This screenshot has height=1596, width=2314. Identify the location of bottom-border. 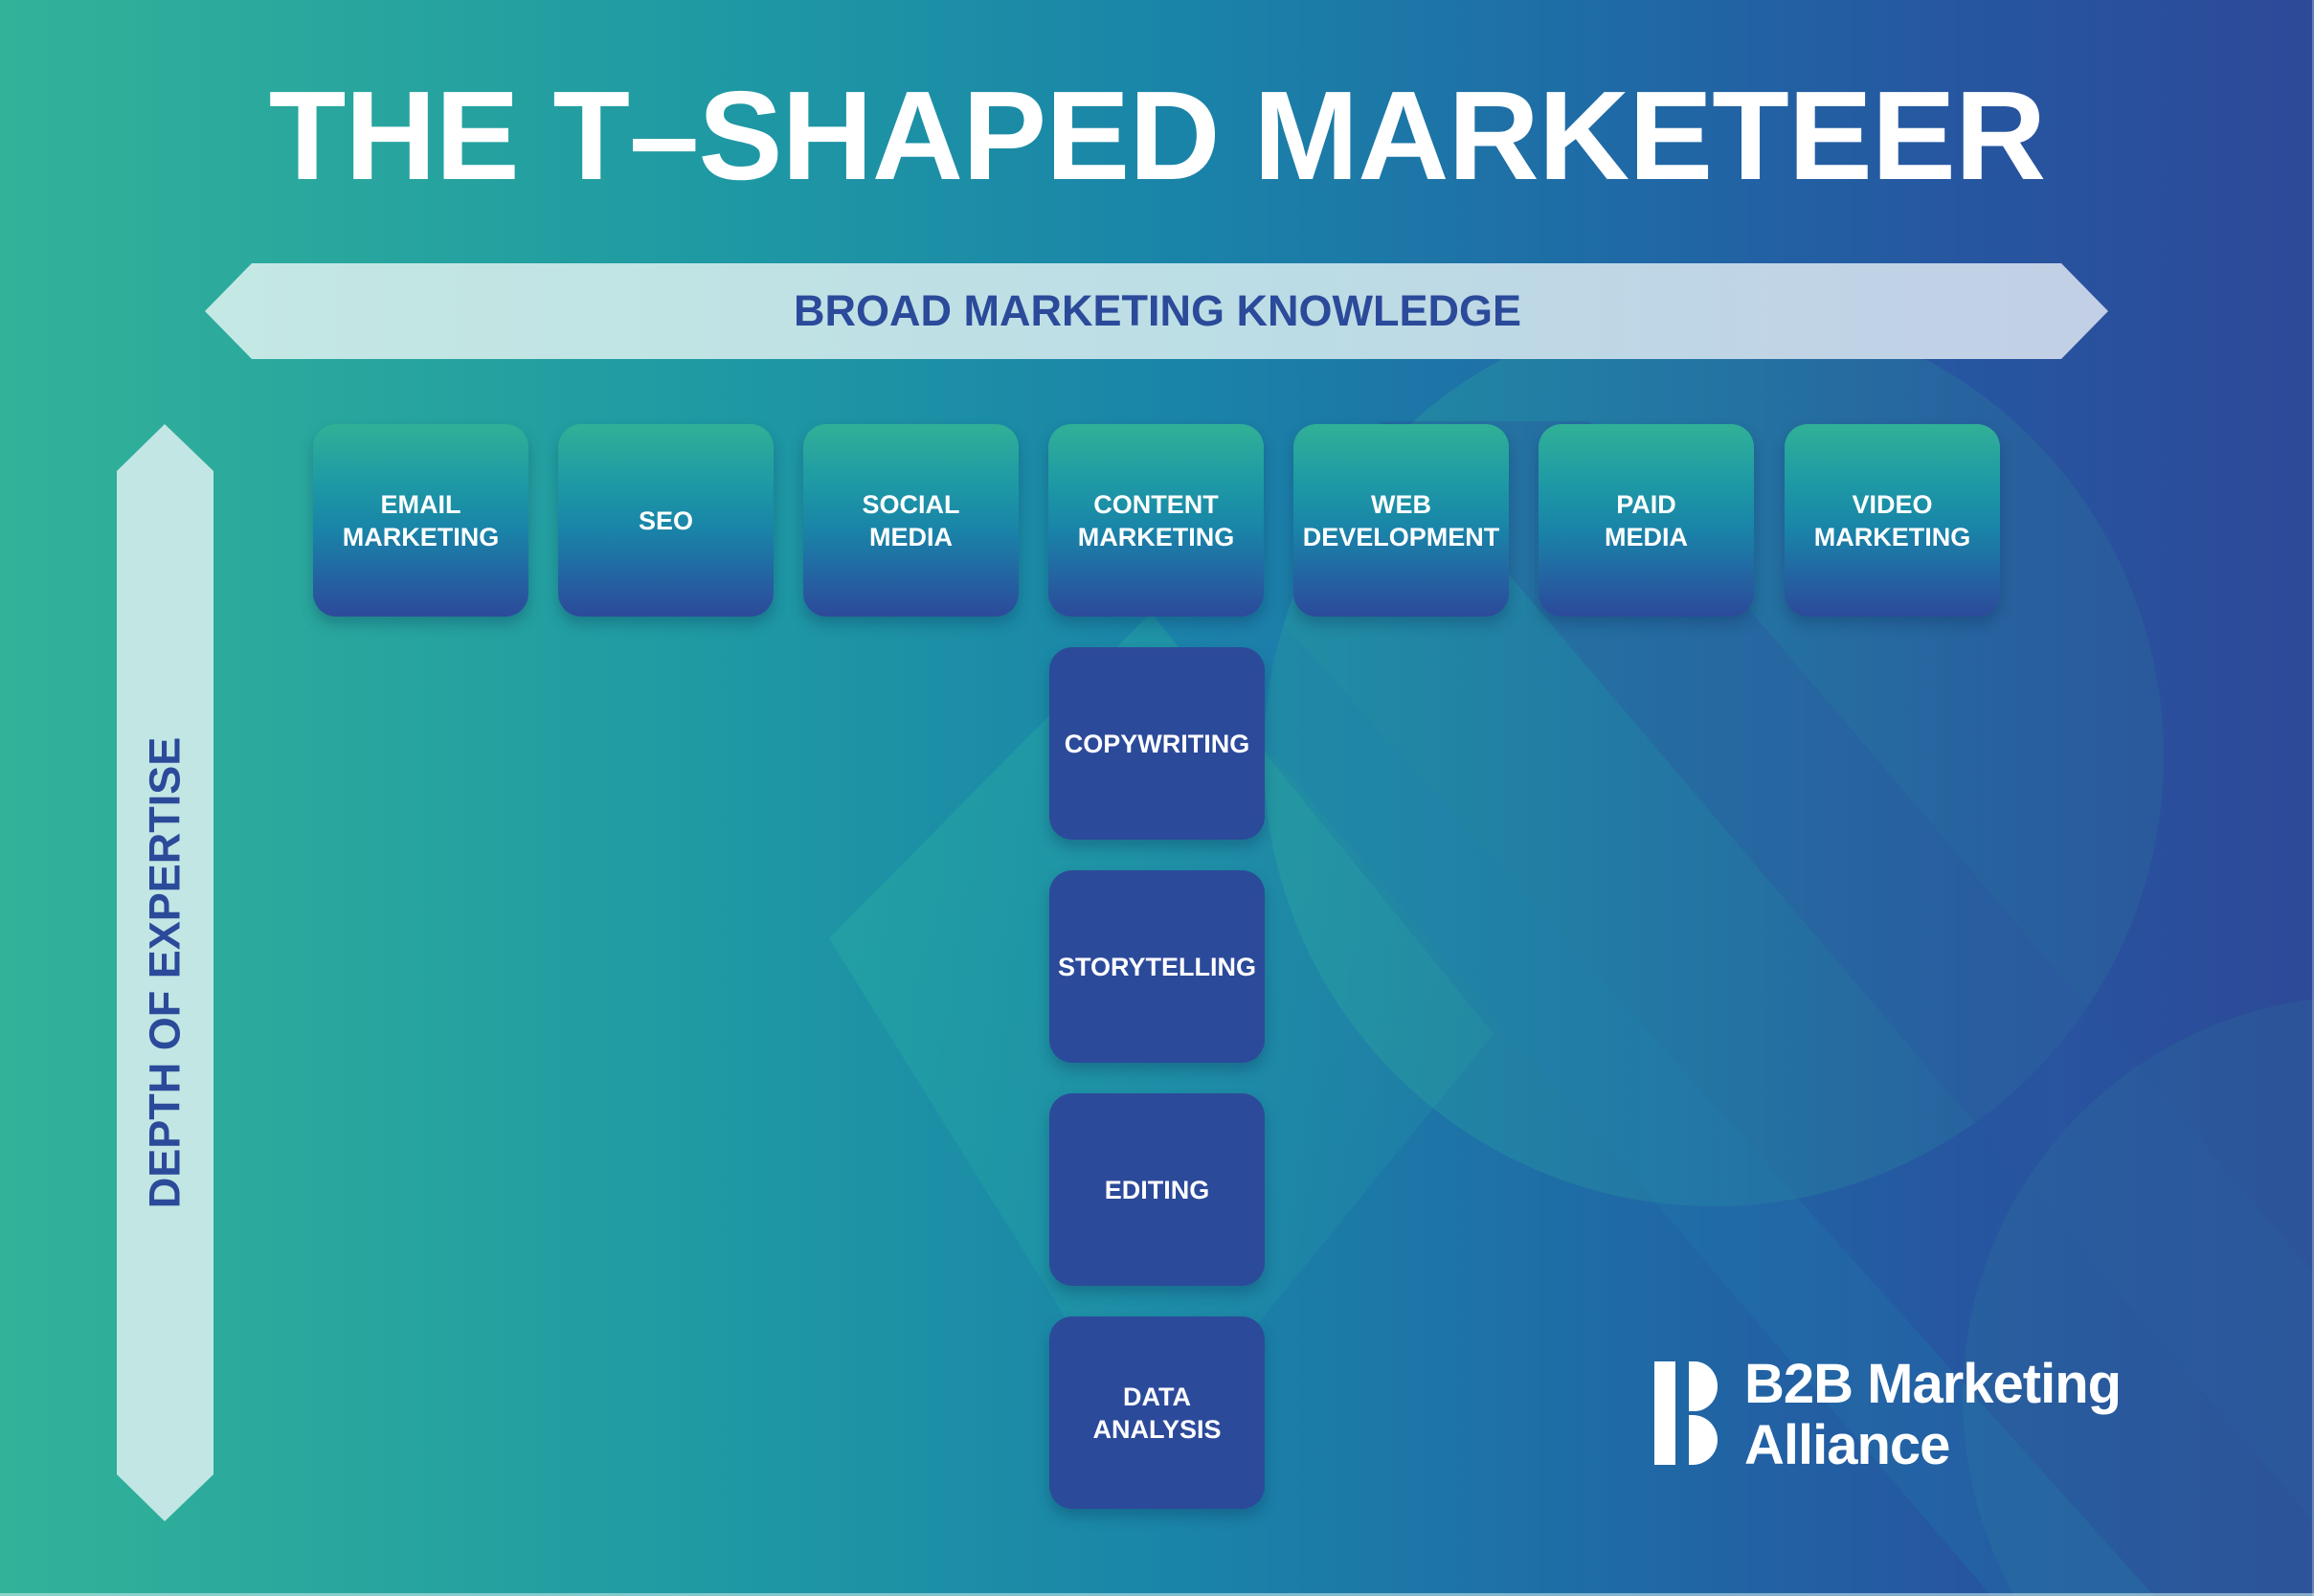
(1157, 1594).